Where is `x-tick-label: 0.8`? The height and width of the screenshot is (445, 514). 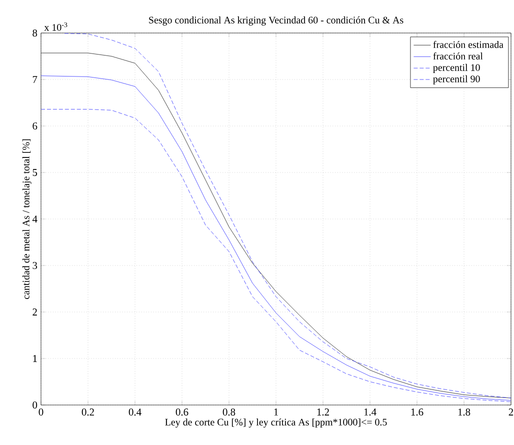 x-tick-label: 0.8 is located at coordinates (229, 412).